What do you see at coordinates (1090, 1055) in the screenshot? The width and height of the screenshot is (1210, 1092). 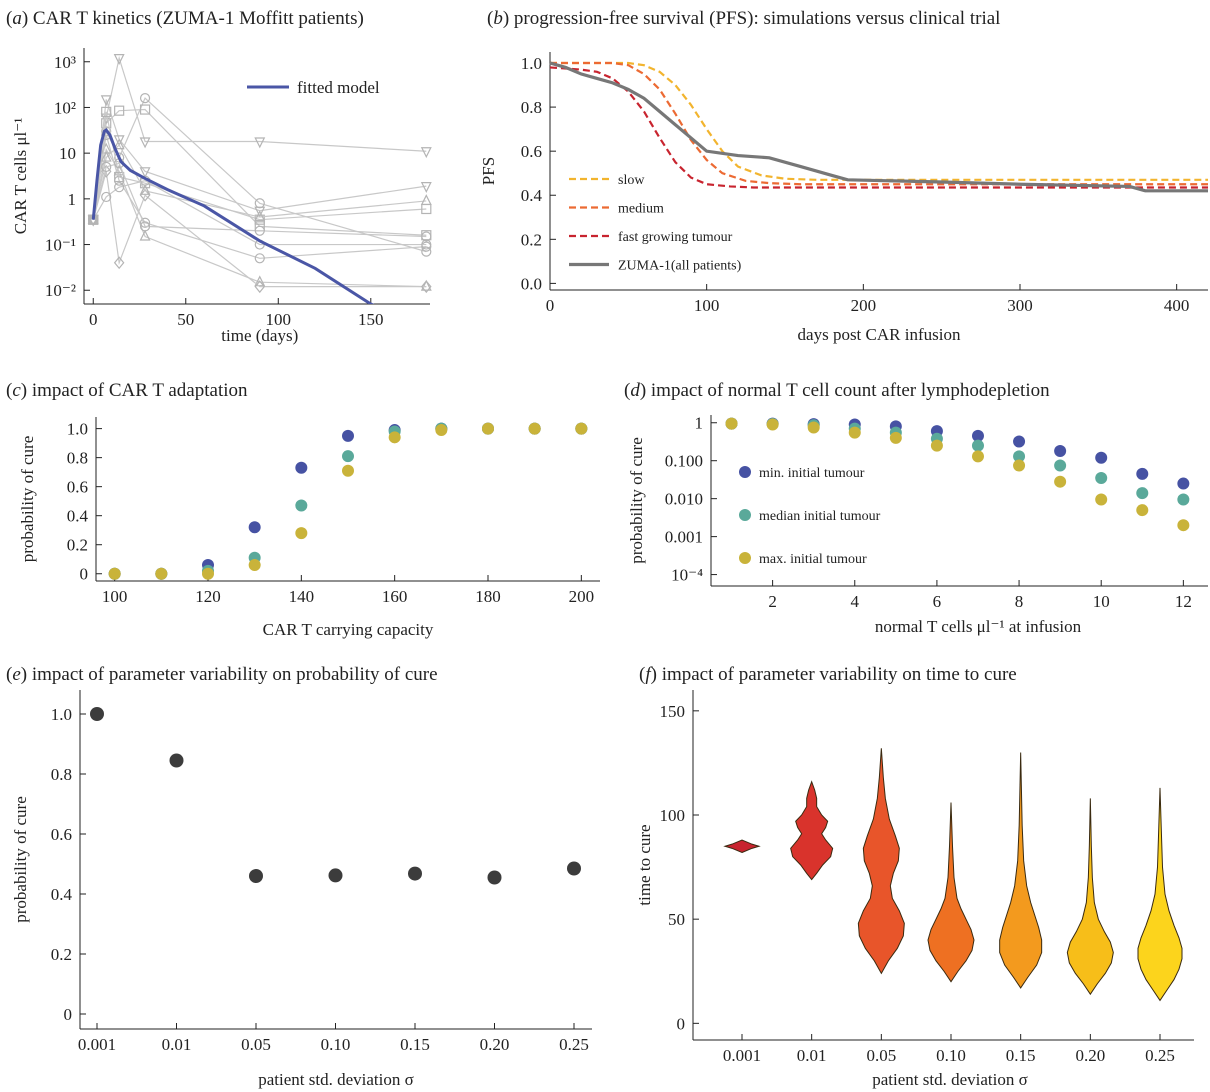 I see `x-tick-label-f-5: 0.20` at bounding box center [1090, 1055].